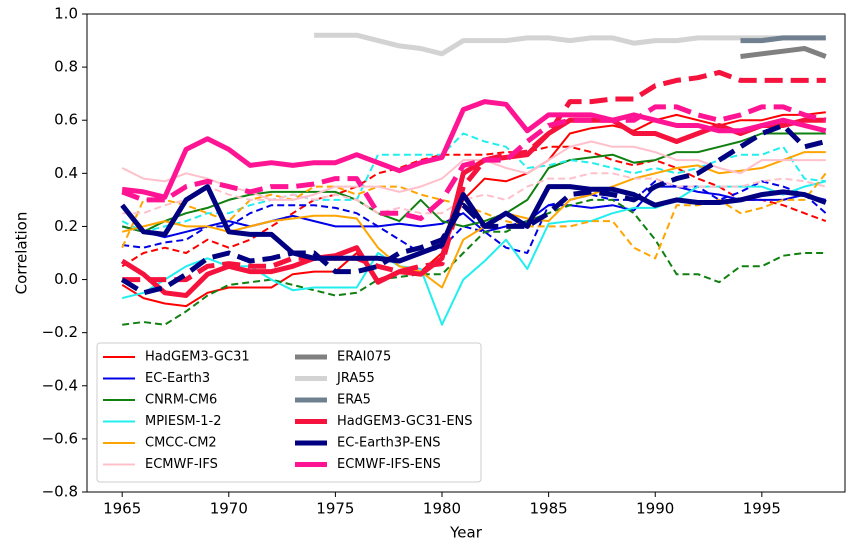 Image resolution: width=853 pixels, height=544 pixels. What do you see at coordinates (442, 509) in the screenshot?
I see `x-tick-label: 1980` at bounding box center [442, 509].